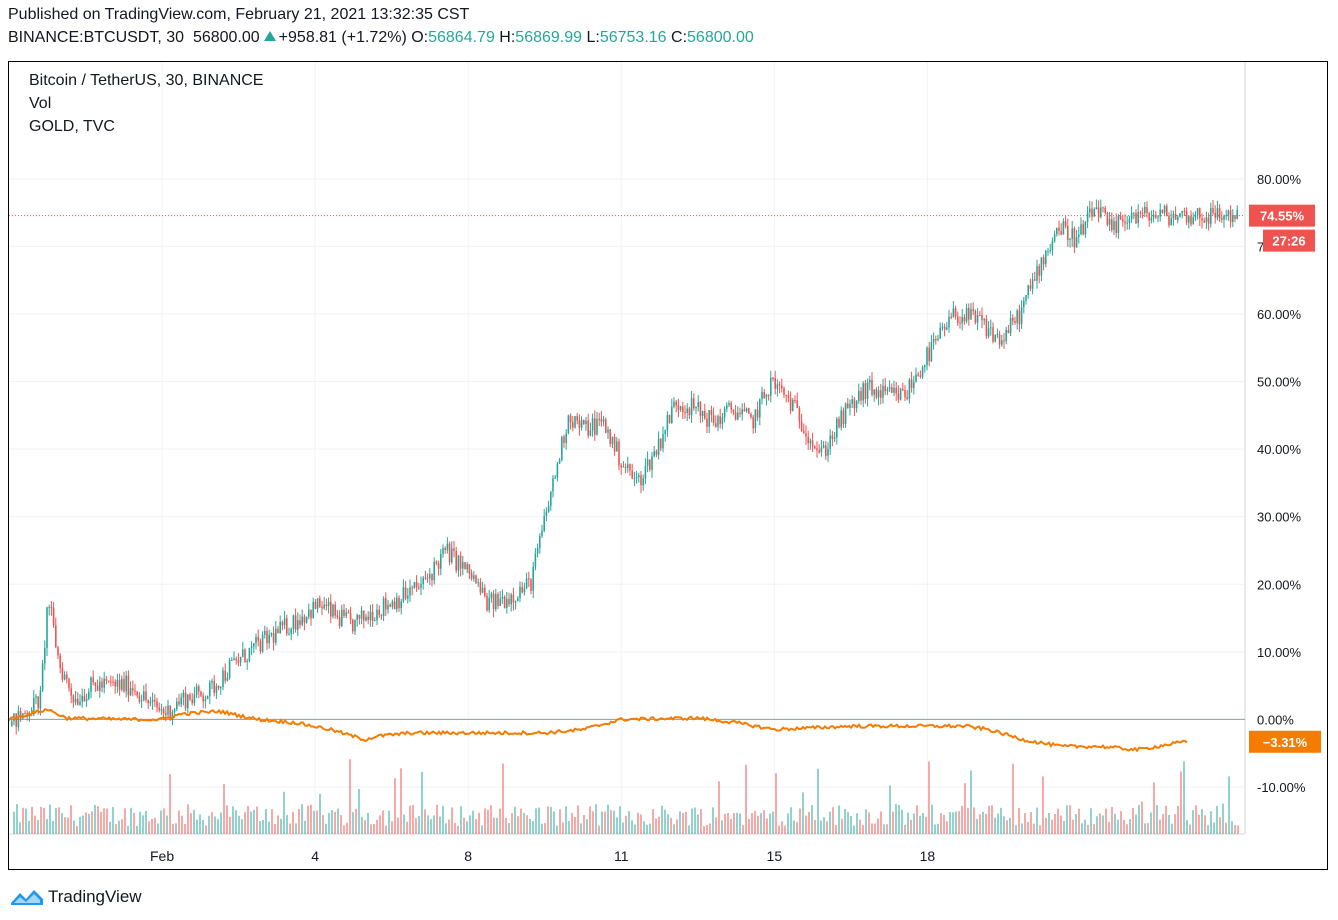  I want to click on y-tick-label: 60.00%, so click(1279, 314).